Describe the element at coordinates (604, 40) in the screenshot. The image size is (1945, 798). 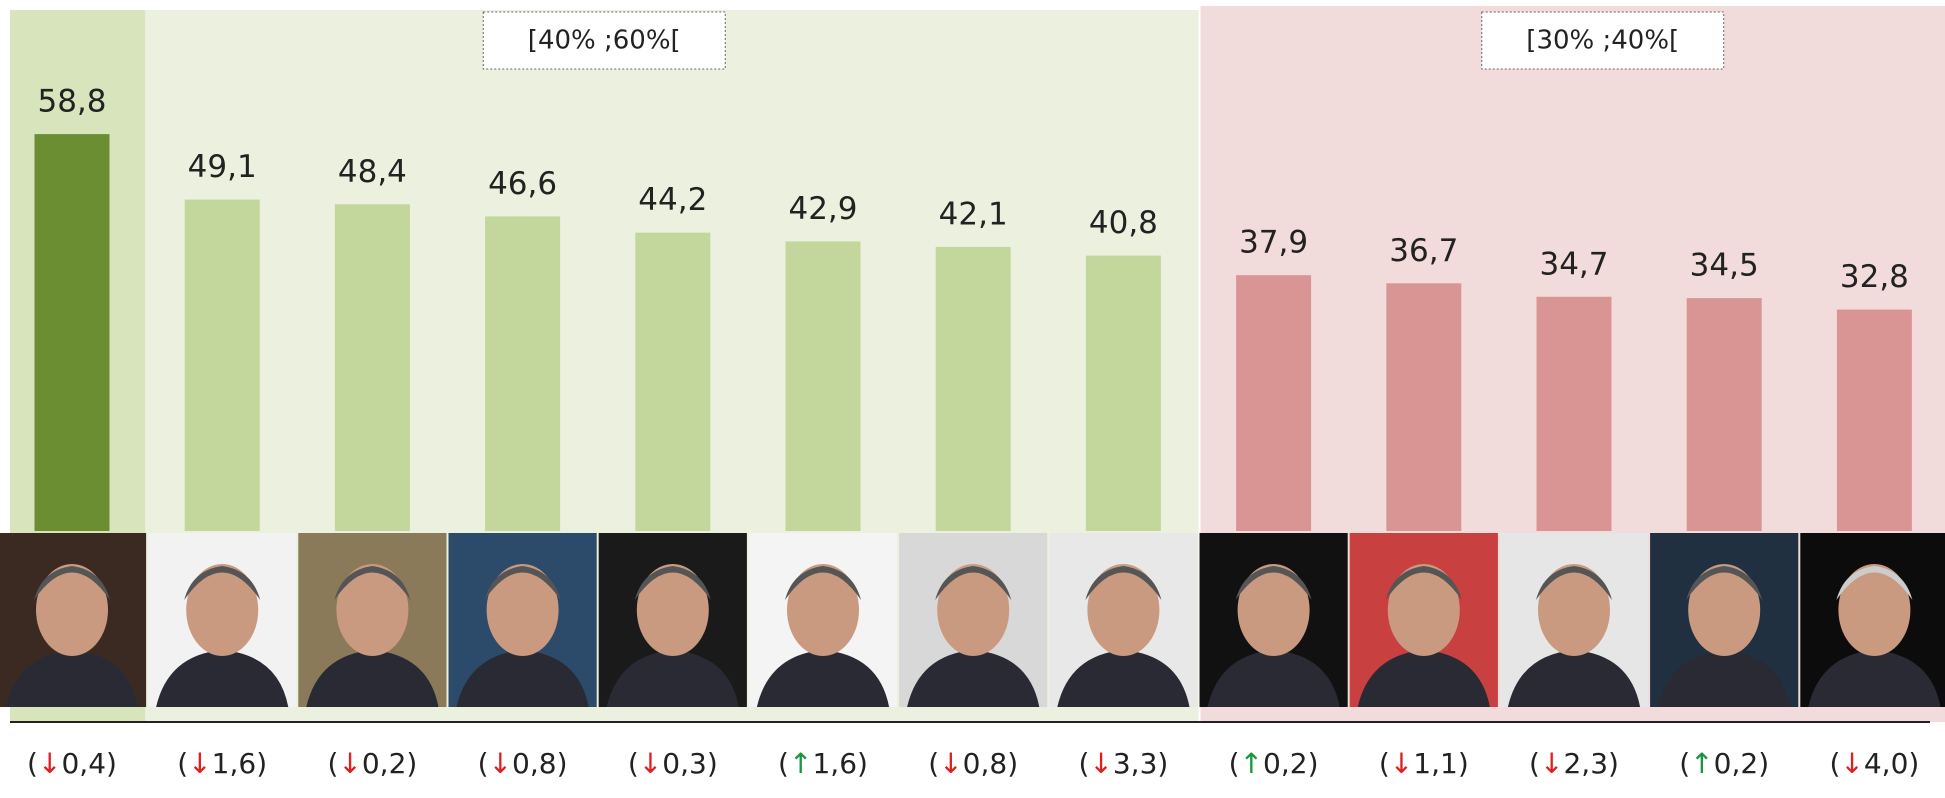
I see `zone-box` at that location.